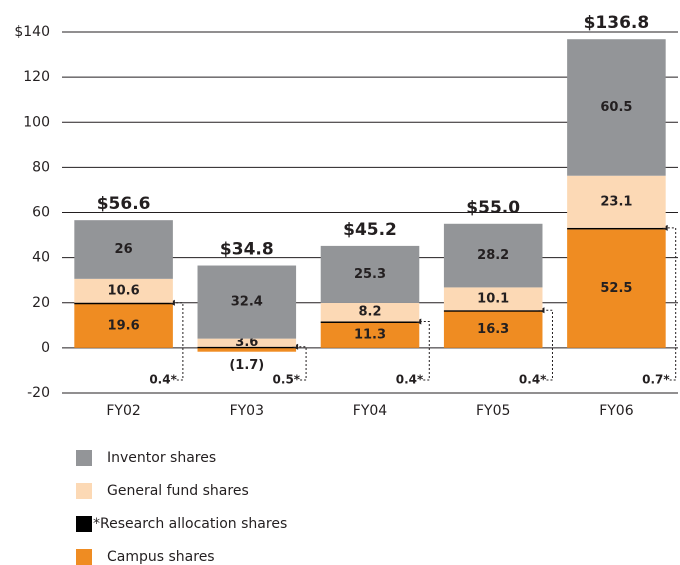  Describe the element at coordinates (370, 230) in the screenshot. I see `total-label: $45.2` at that location.